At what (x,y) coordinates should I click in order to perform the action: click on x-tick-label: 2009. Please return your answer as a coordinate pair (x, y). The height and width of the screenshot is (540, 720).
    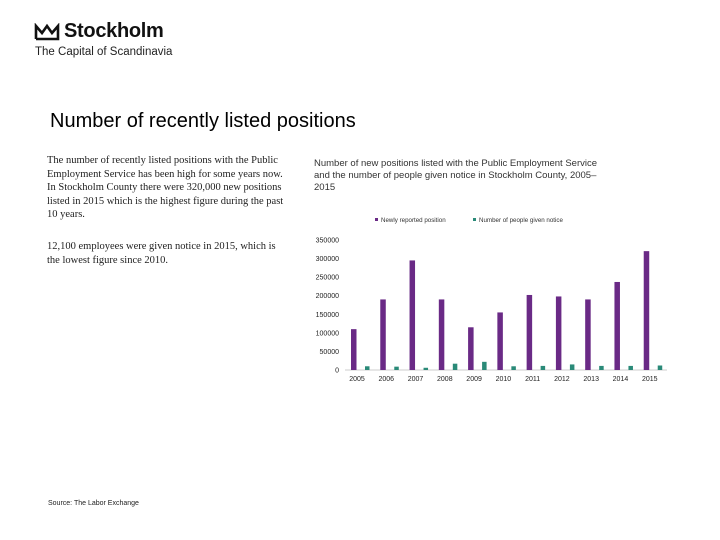
    Looking at the image, I should click on (474, 379).